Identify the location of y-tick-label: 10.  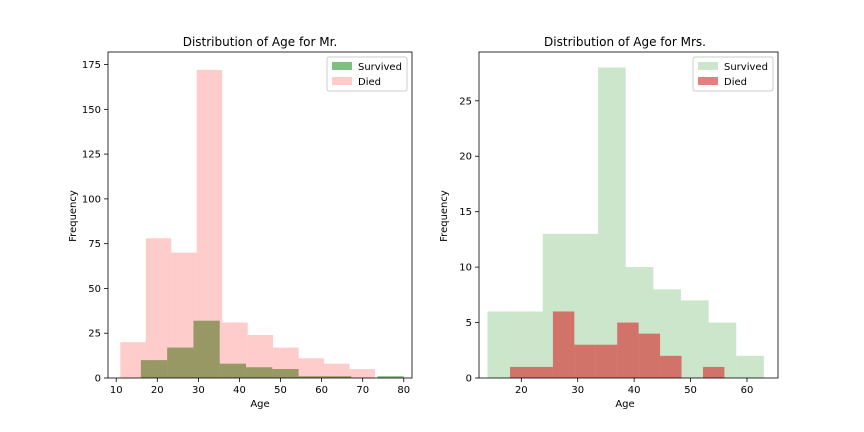
(465, 268).